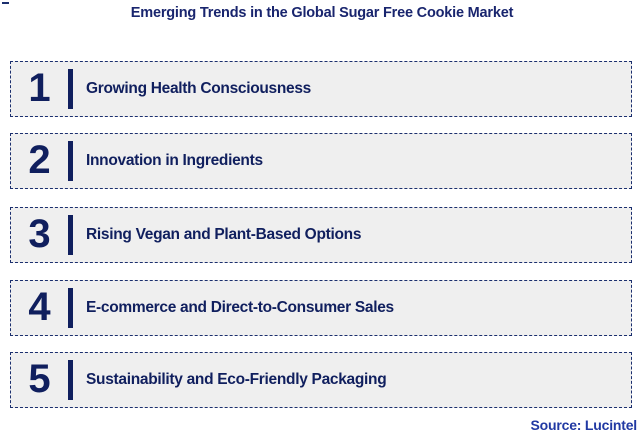 The image size is (644, 444). I want to click on trend-label: E-commerce and Direct-to-Consumer Sales, so click(240, 307).